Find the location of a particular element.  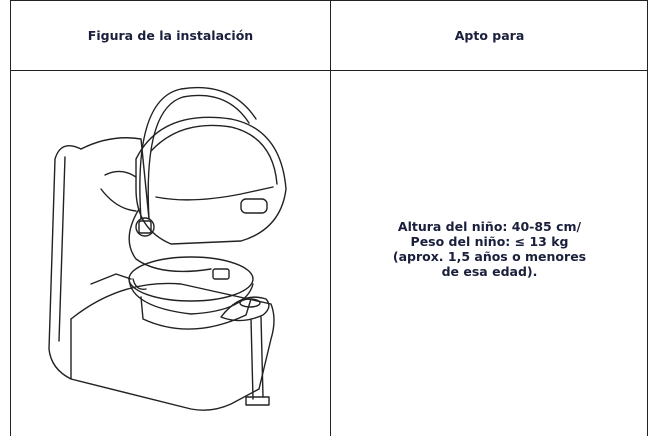

text-line: Altura del niño: 40-85 cm/ is located at coordinates (489, 226).